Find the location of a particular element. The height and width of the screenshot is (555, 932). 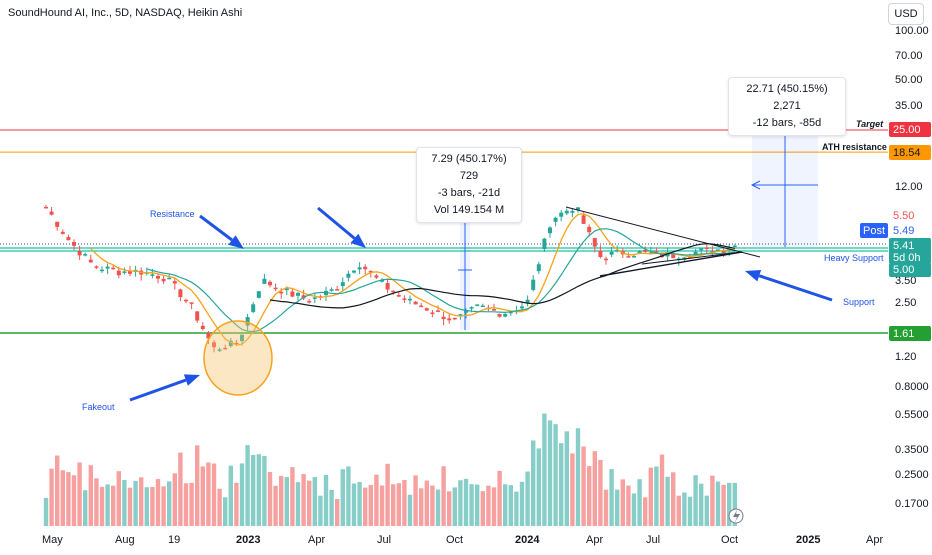

heavy-support-label: Heavy Support is located at coordinates (854, 258).